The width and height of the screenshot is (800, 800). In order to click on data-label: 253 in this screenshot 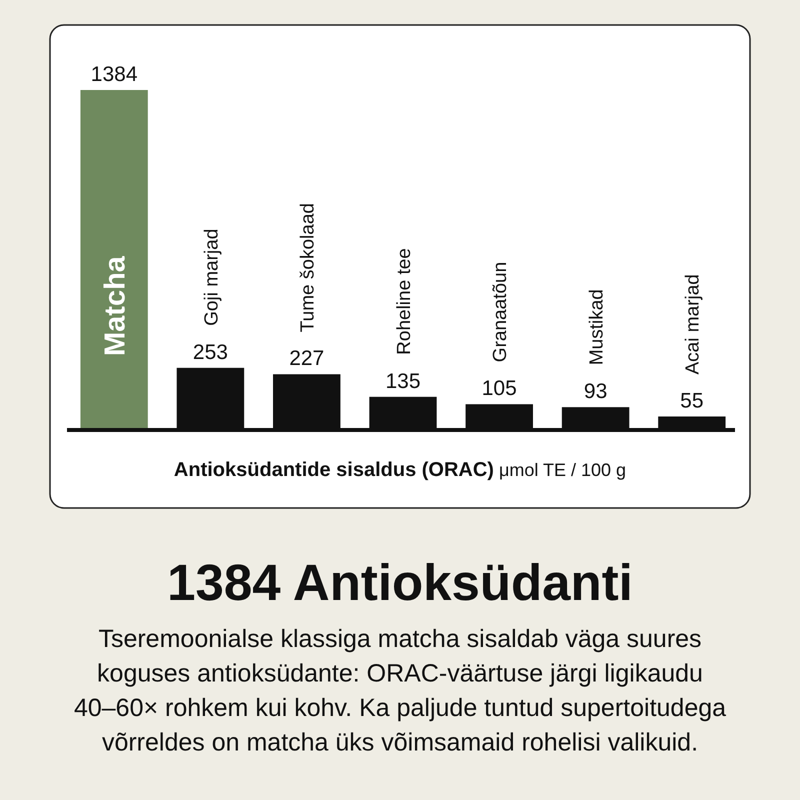, I will do `click(210, 352)`.